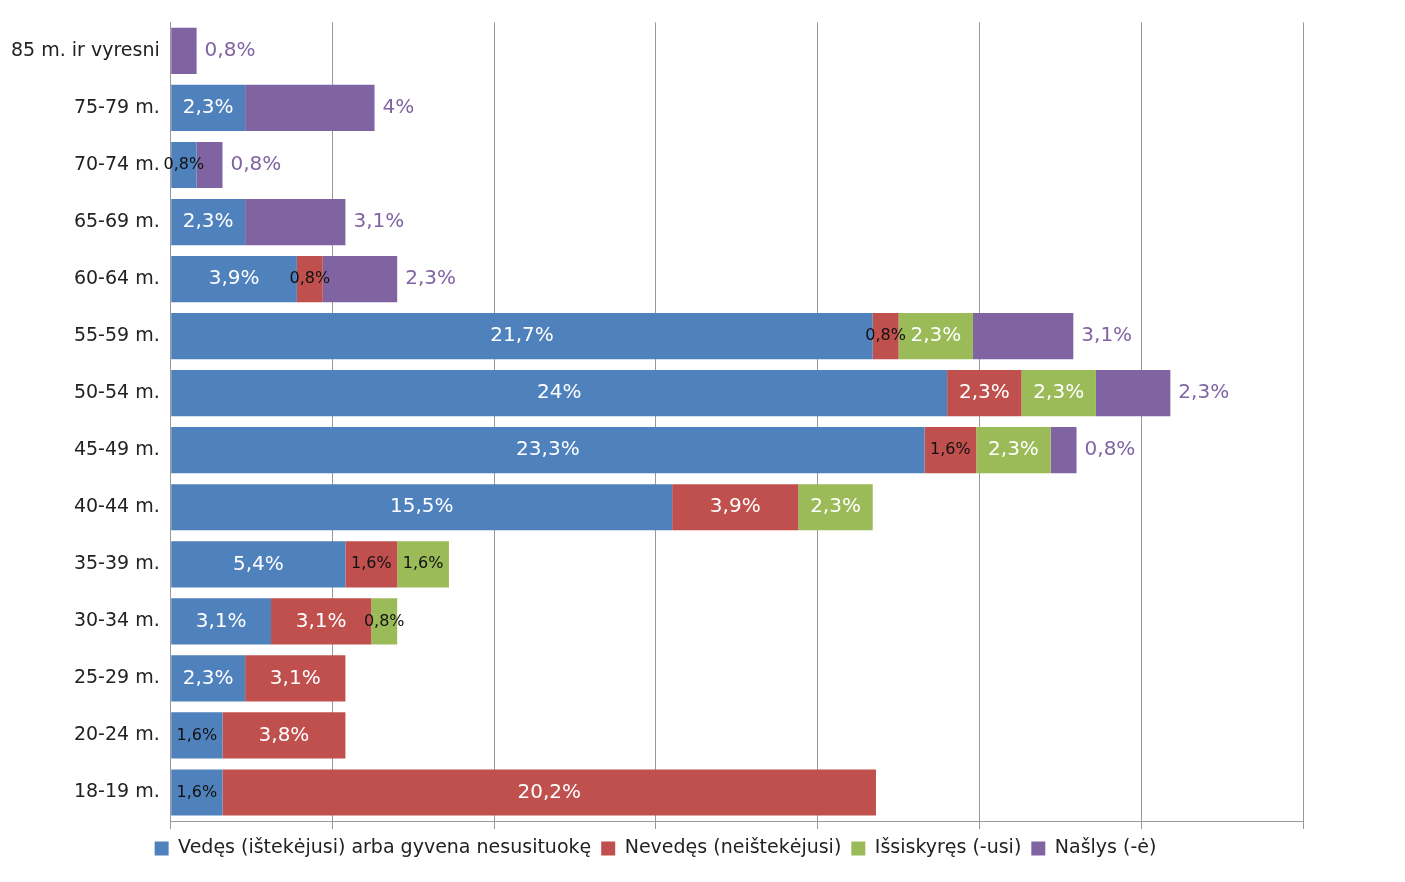 The image size is (1405, 882). I want to click on data-label: 21,7%, so click(522, 334).